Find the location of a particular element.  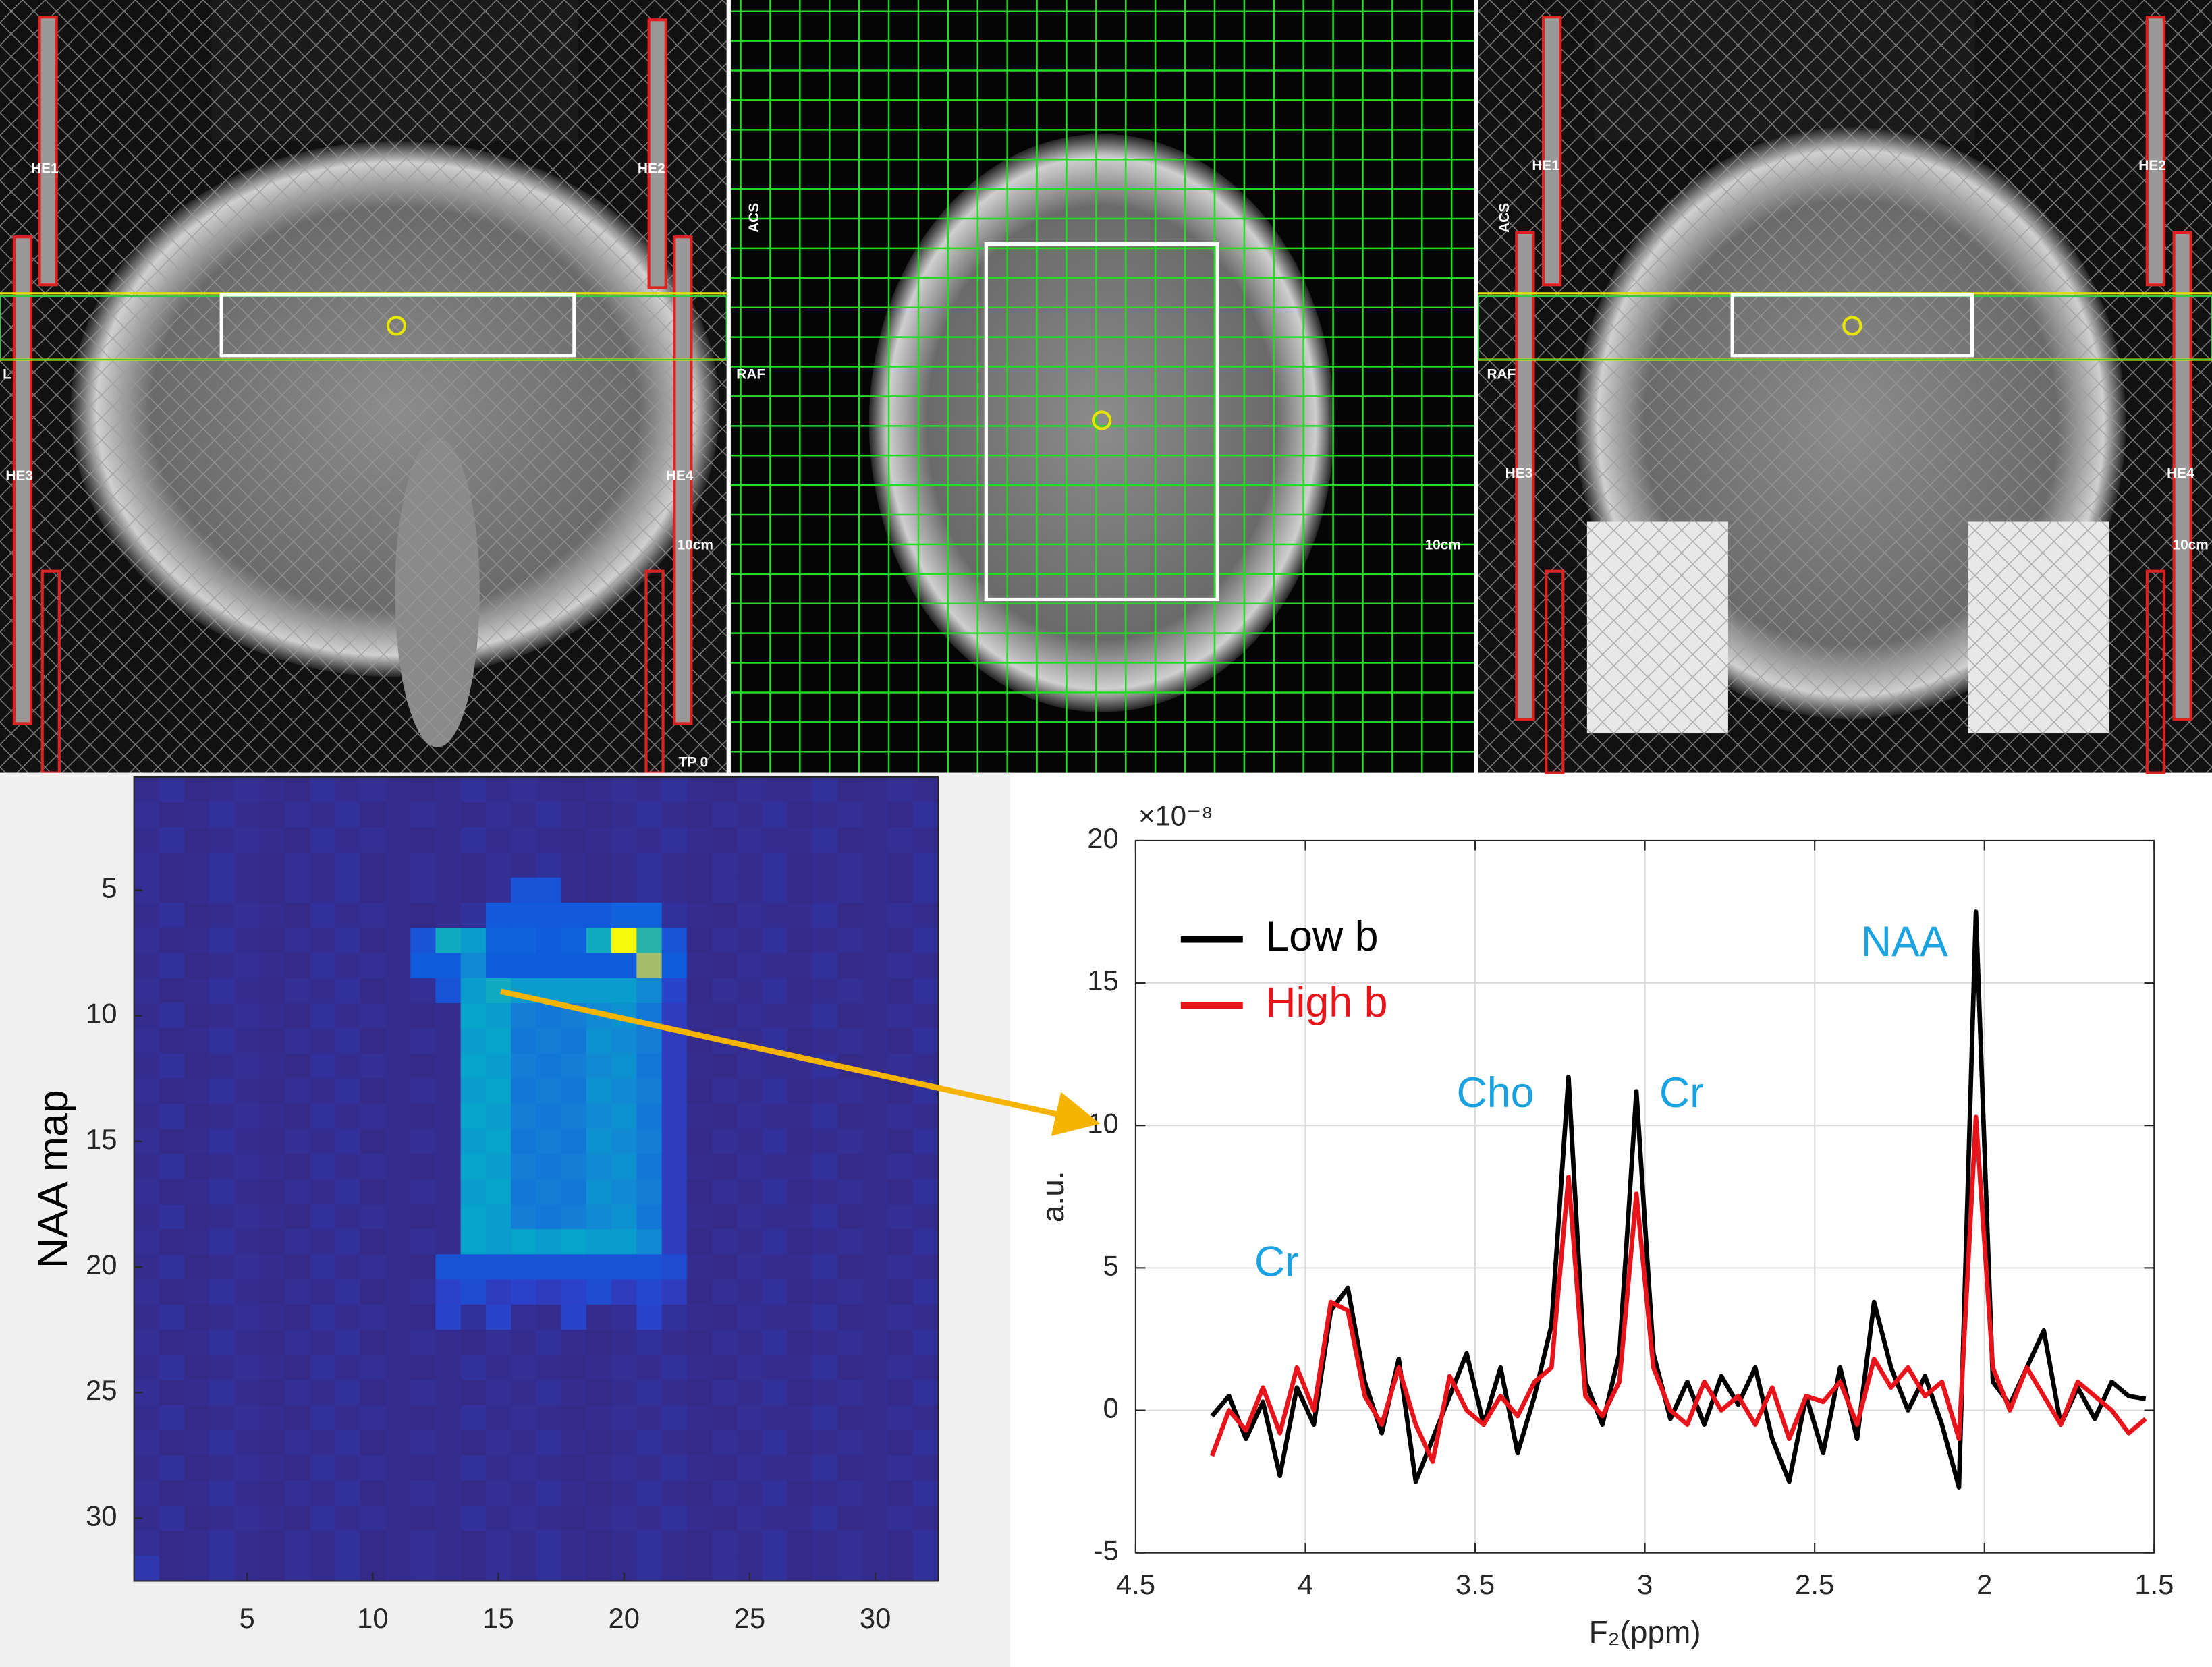

mri-label: RAF is located at coordinates (1501, 375).